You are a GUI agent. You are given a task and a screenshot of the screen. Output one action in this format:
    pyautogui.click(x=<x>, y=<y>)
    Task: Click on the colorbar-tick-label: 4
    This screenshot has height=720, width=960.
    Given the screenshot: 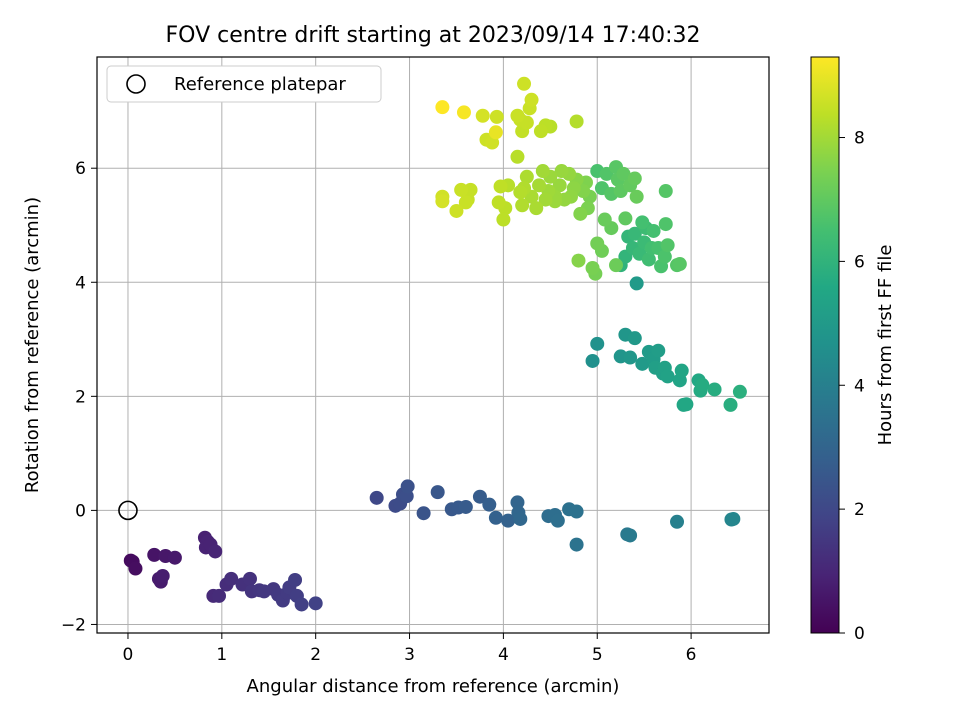 What is the action you would take?
    pyautogui.click(x=859, y=386)
    